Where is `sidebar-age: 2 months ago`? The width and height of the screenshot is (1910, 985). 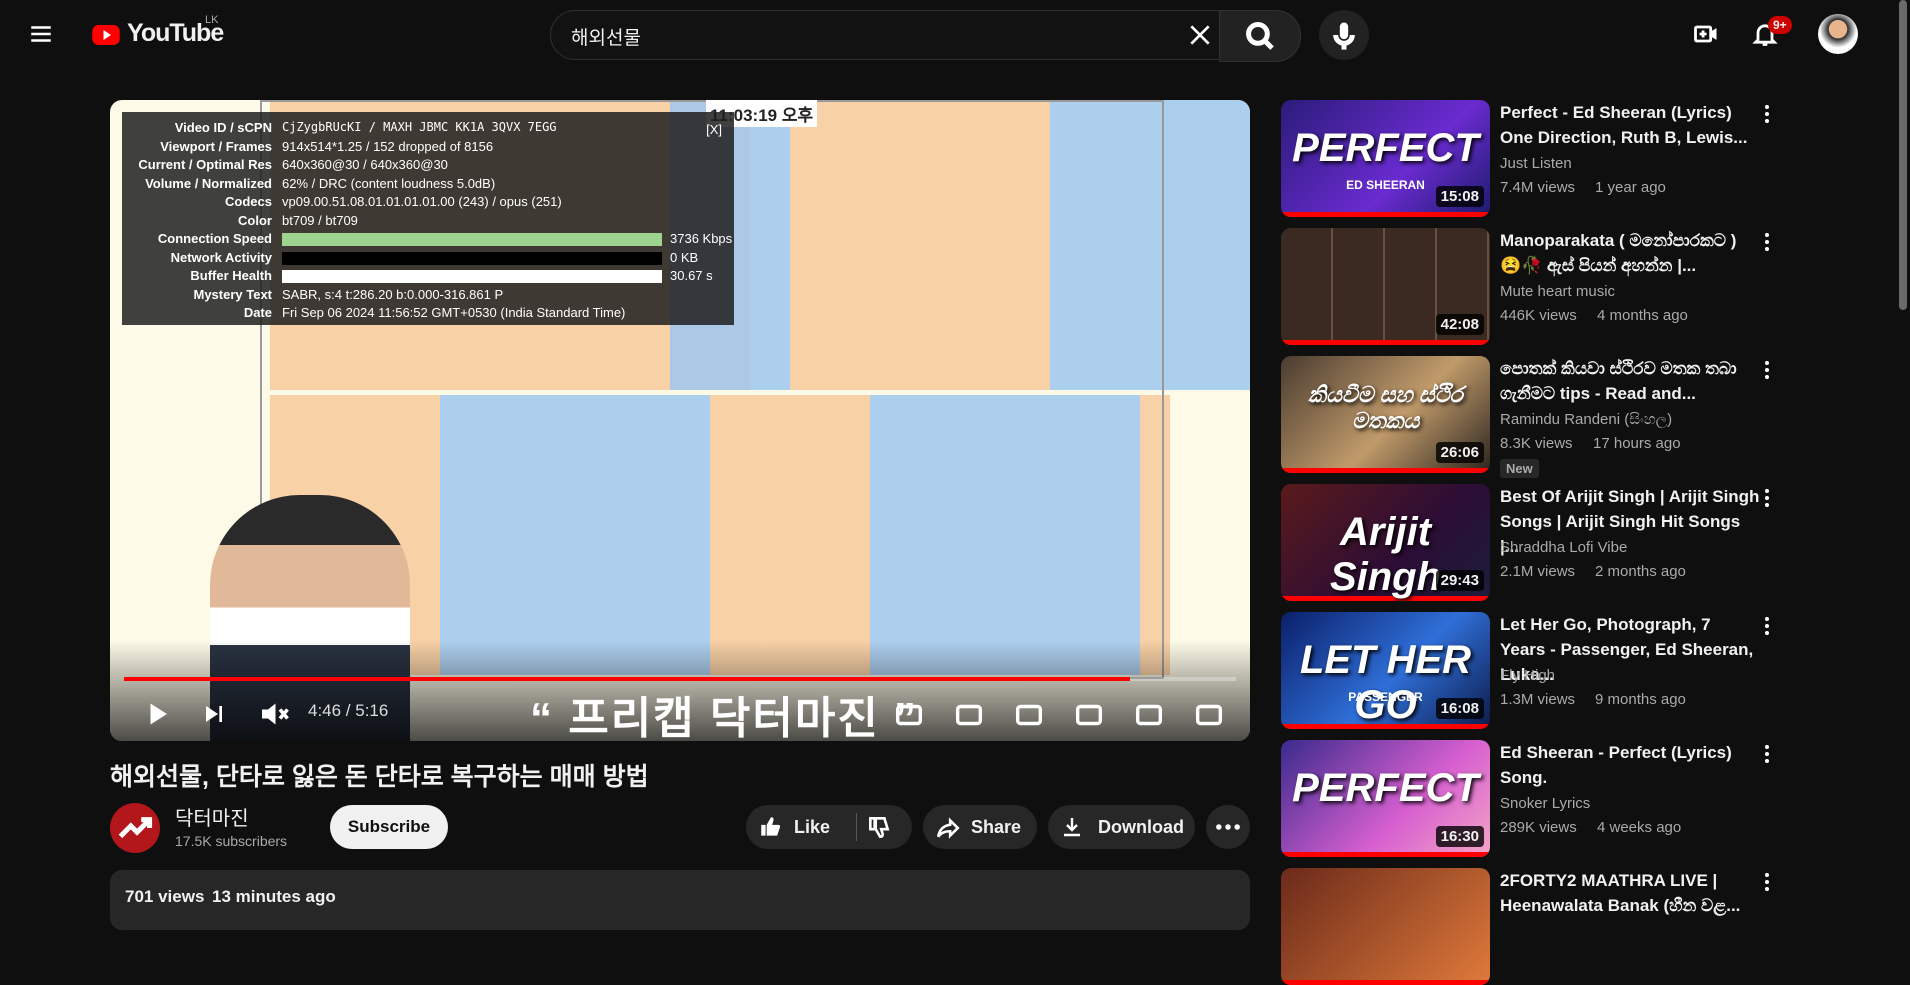 sidebar-age: 2 months ago is located at coordinates (1640, 571).